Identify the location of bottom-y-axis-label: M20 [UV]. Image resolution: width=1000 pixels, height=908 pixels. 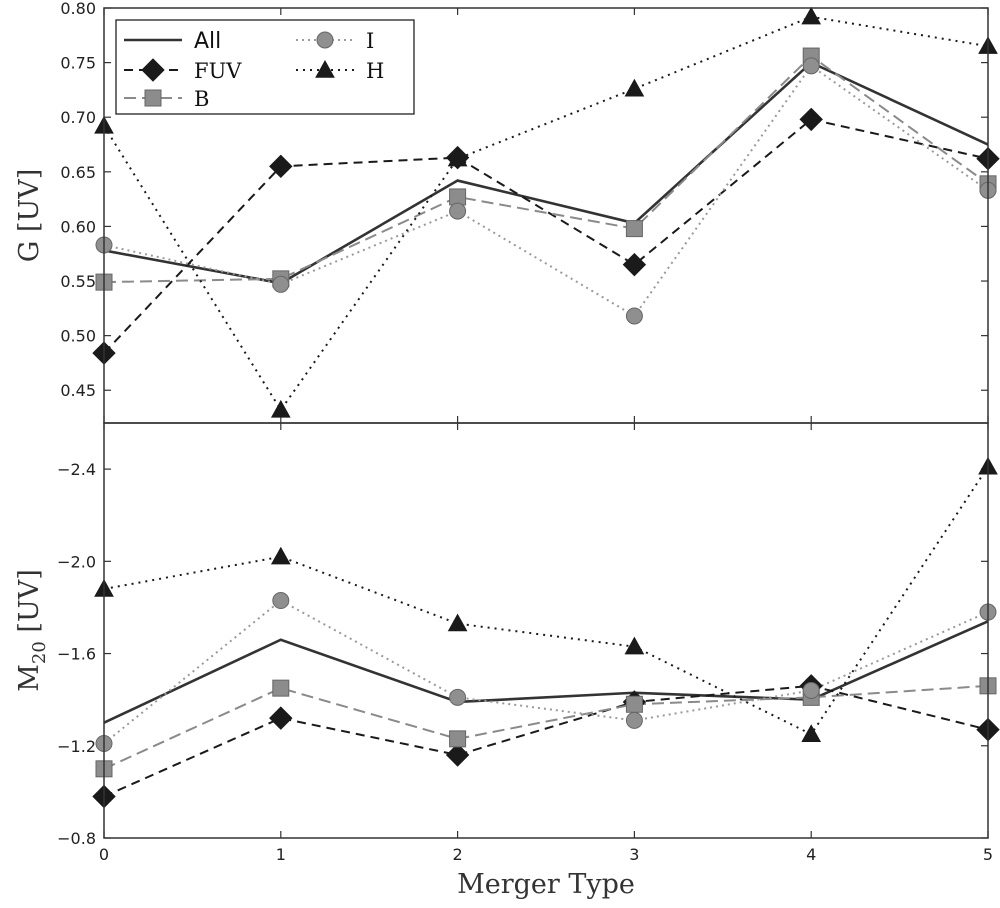
(32, 630).